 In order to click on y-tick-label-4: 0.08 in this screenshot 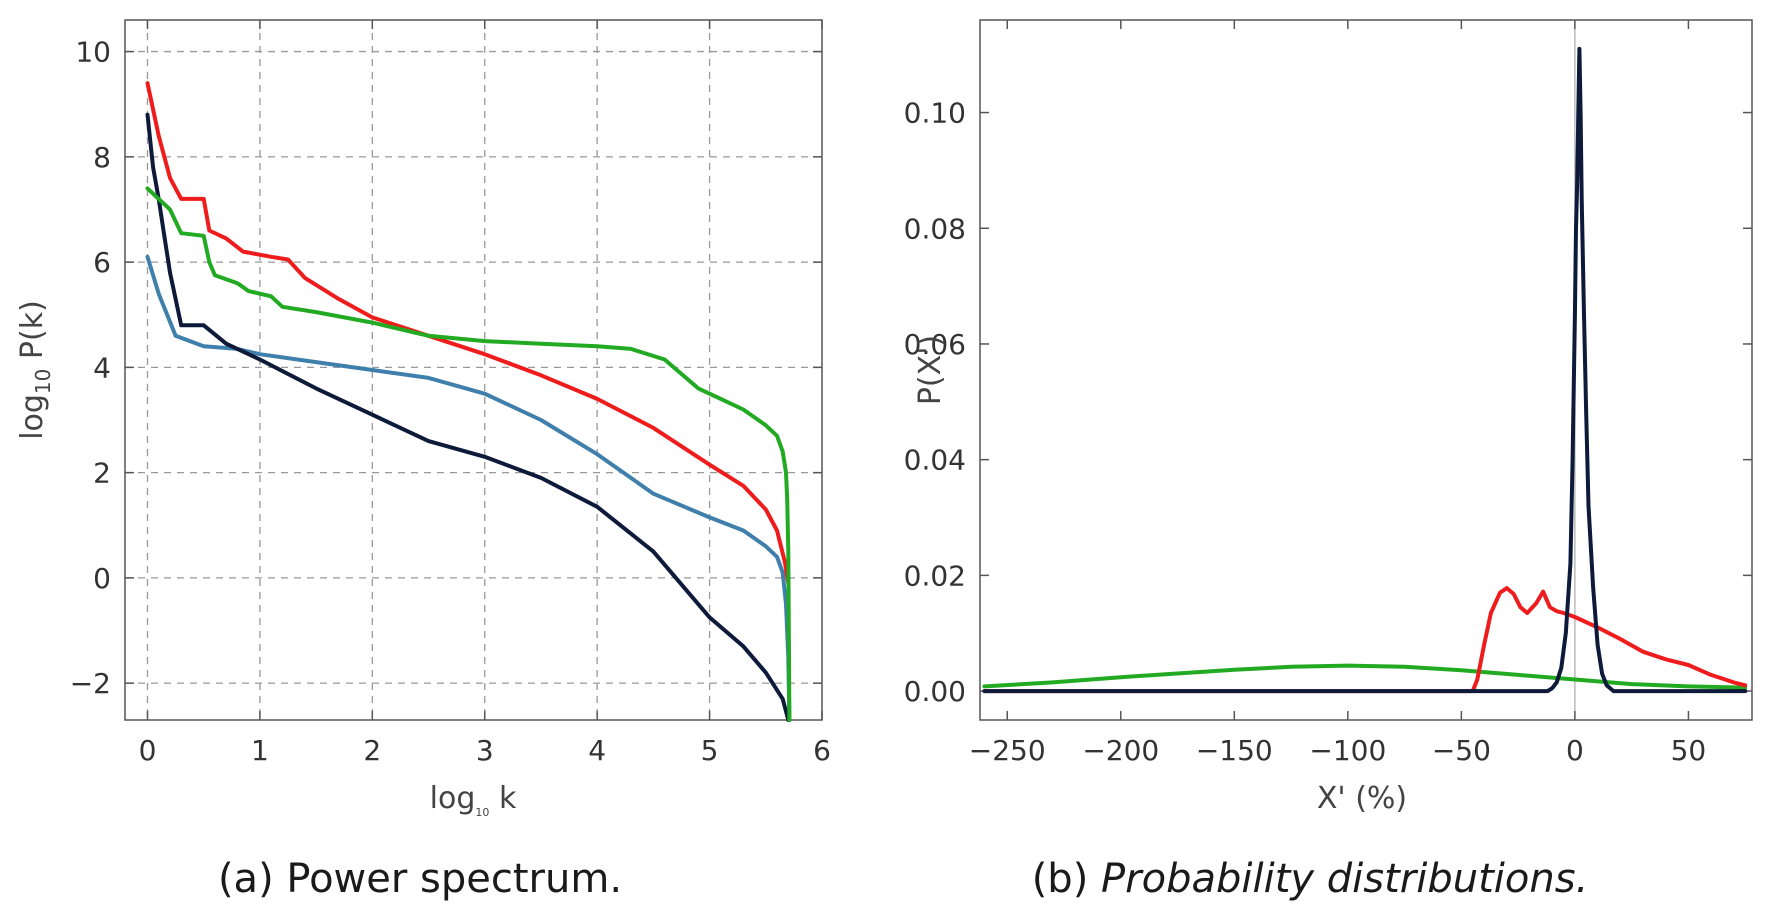, I will do `click(935, 228)`.